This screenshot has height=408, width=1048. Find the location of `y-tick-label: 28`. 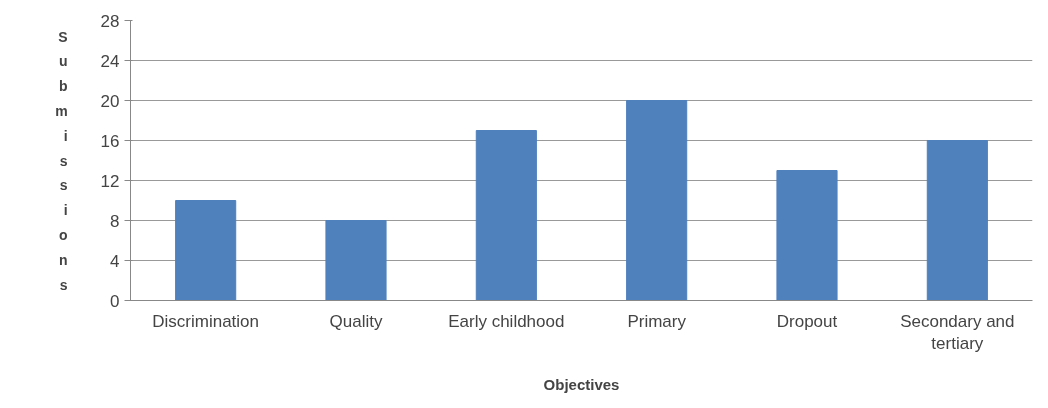

y-tick-label: 28 is located at coordinates (110, 21).